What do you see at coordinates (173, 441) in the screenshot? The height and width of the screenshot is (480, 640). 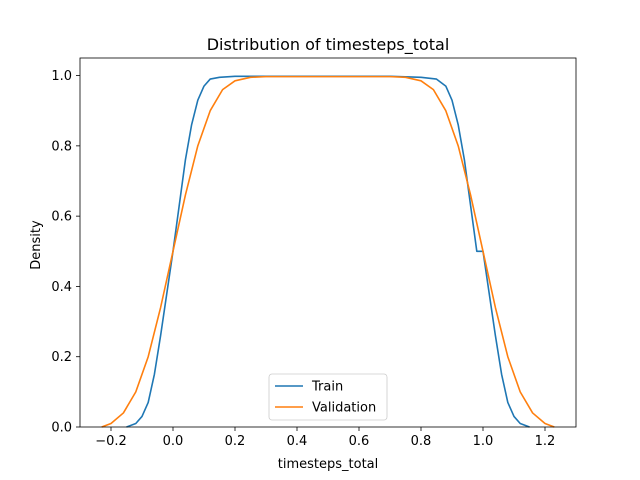 I see `x-tick-label: 0.0` at bounding box center [173, 441].